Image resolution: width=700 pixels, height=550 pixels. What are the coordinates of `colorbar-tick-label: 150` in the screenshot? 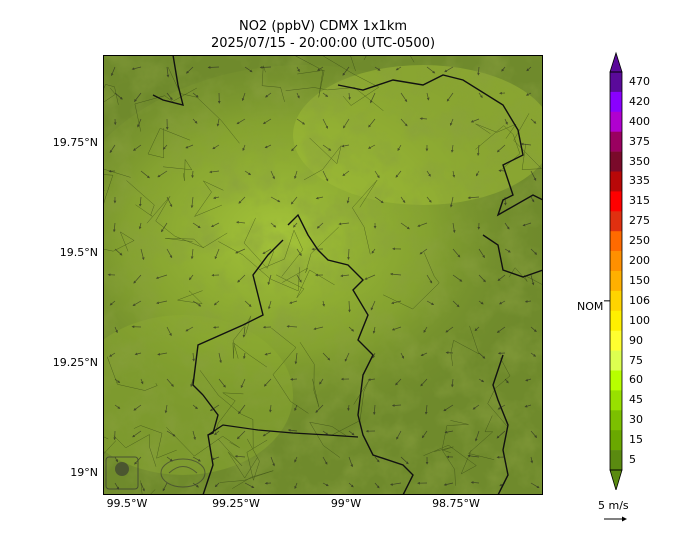 It's located at (639, 280).